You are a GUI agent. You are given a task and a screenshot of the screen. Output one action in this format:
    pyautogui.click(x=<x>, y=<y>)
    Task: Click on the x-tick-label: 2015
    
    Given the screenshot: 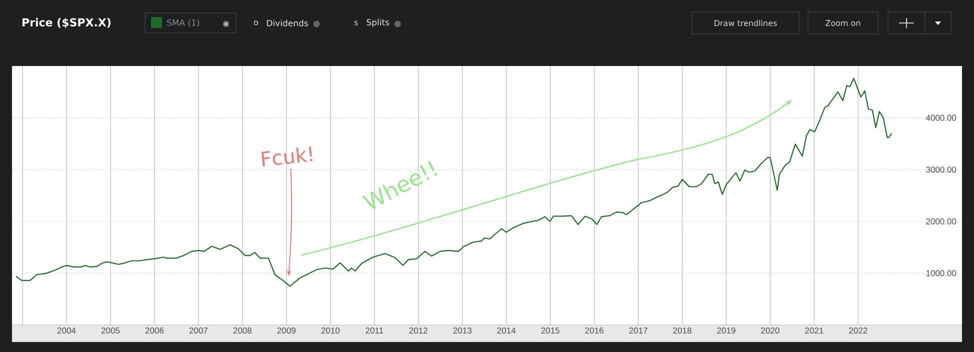 What is the action you would take?
    pyautogui.click(x=550, y=331)
    